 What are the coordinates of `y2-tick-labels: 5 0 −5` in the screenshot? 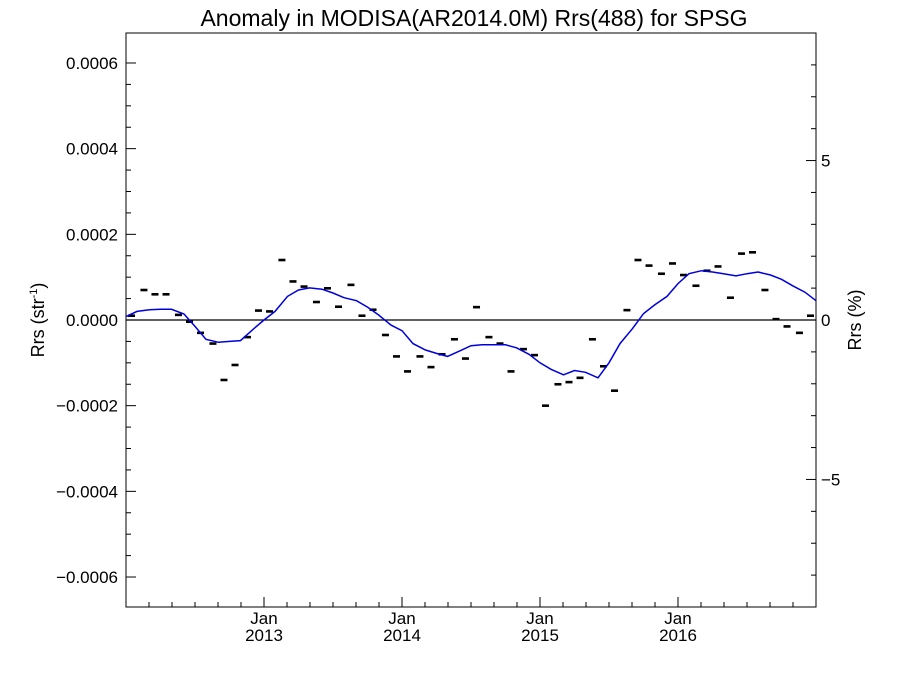 It's located at (830, 321).